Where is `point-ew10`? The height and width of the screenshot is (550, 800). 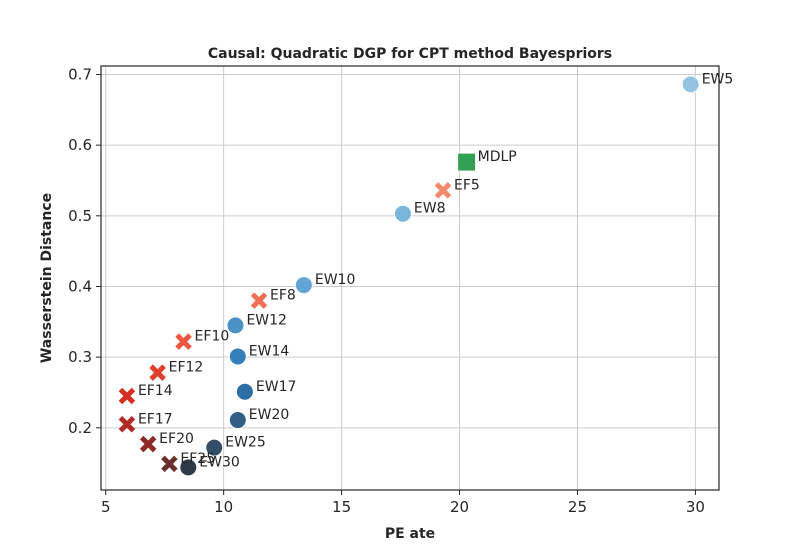
point-ew10 is located at coordinates (303, 285).